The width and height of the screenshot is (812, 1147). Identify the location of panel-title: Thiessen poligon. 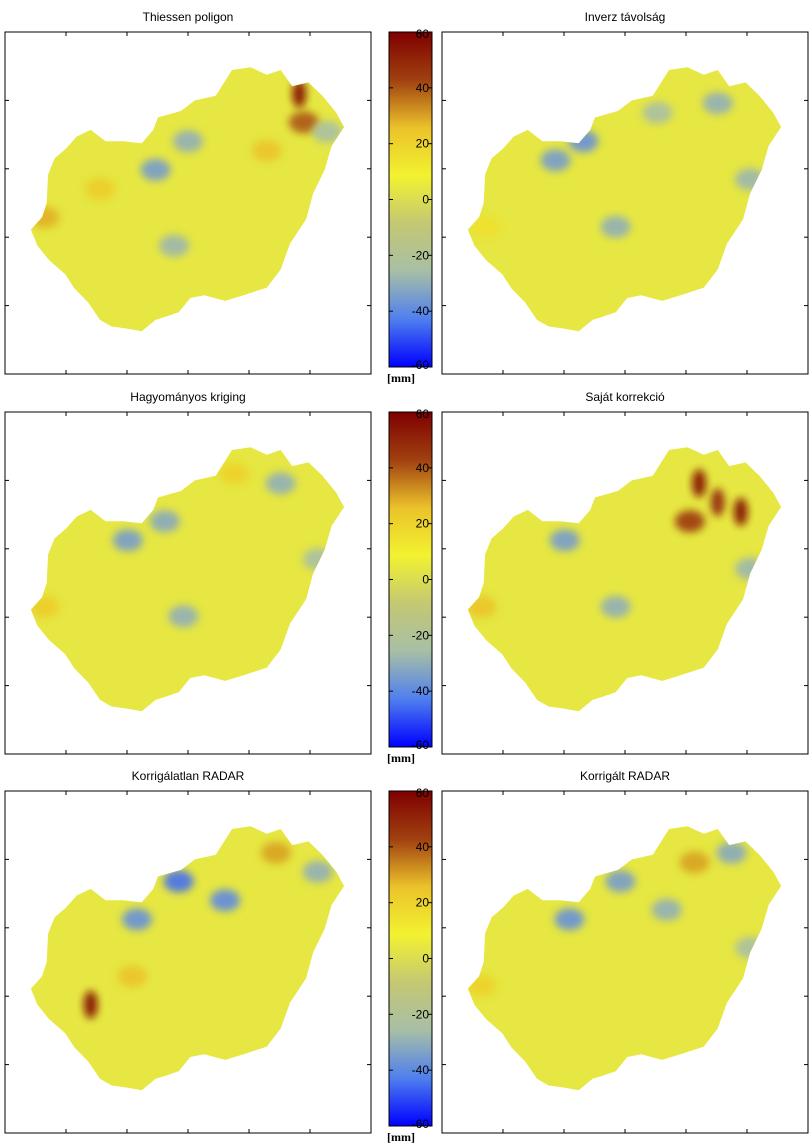
(188, 17).